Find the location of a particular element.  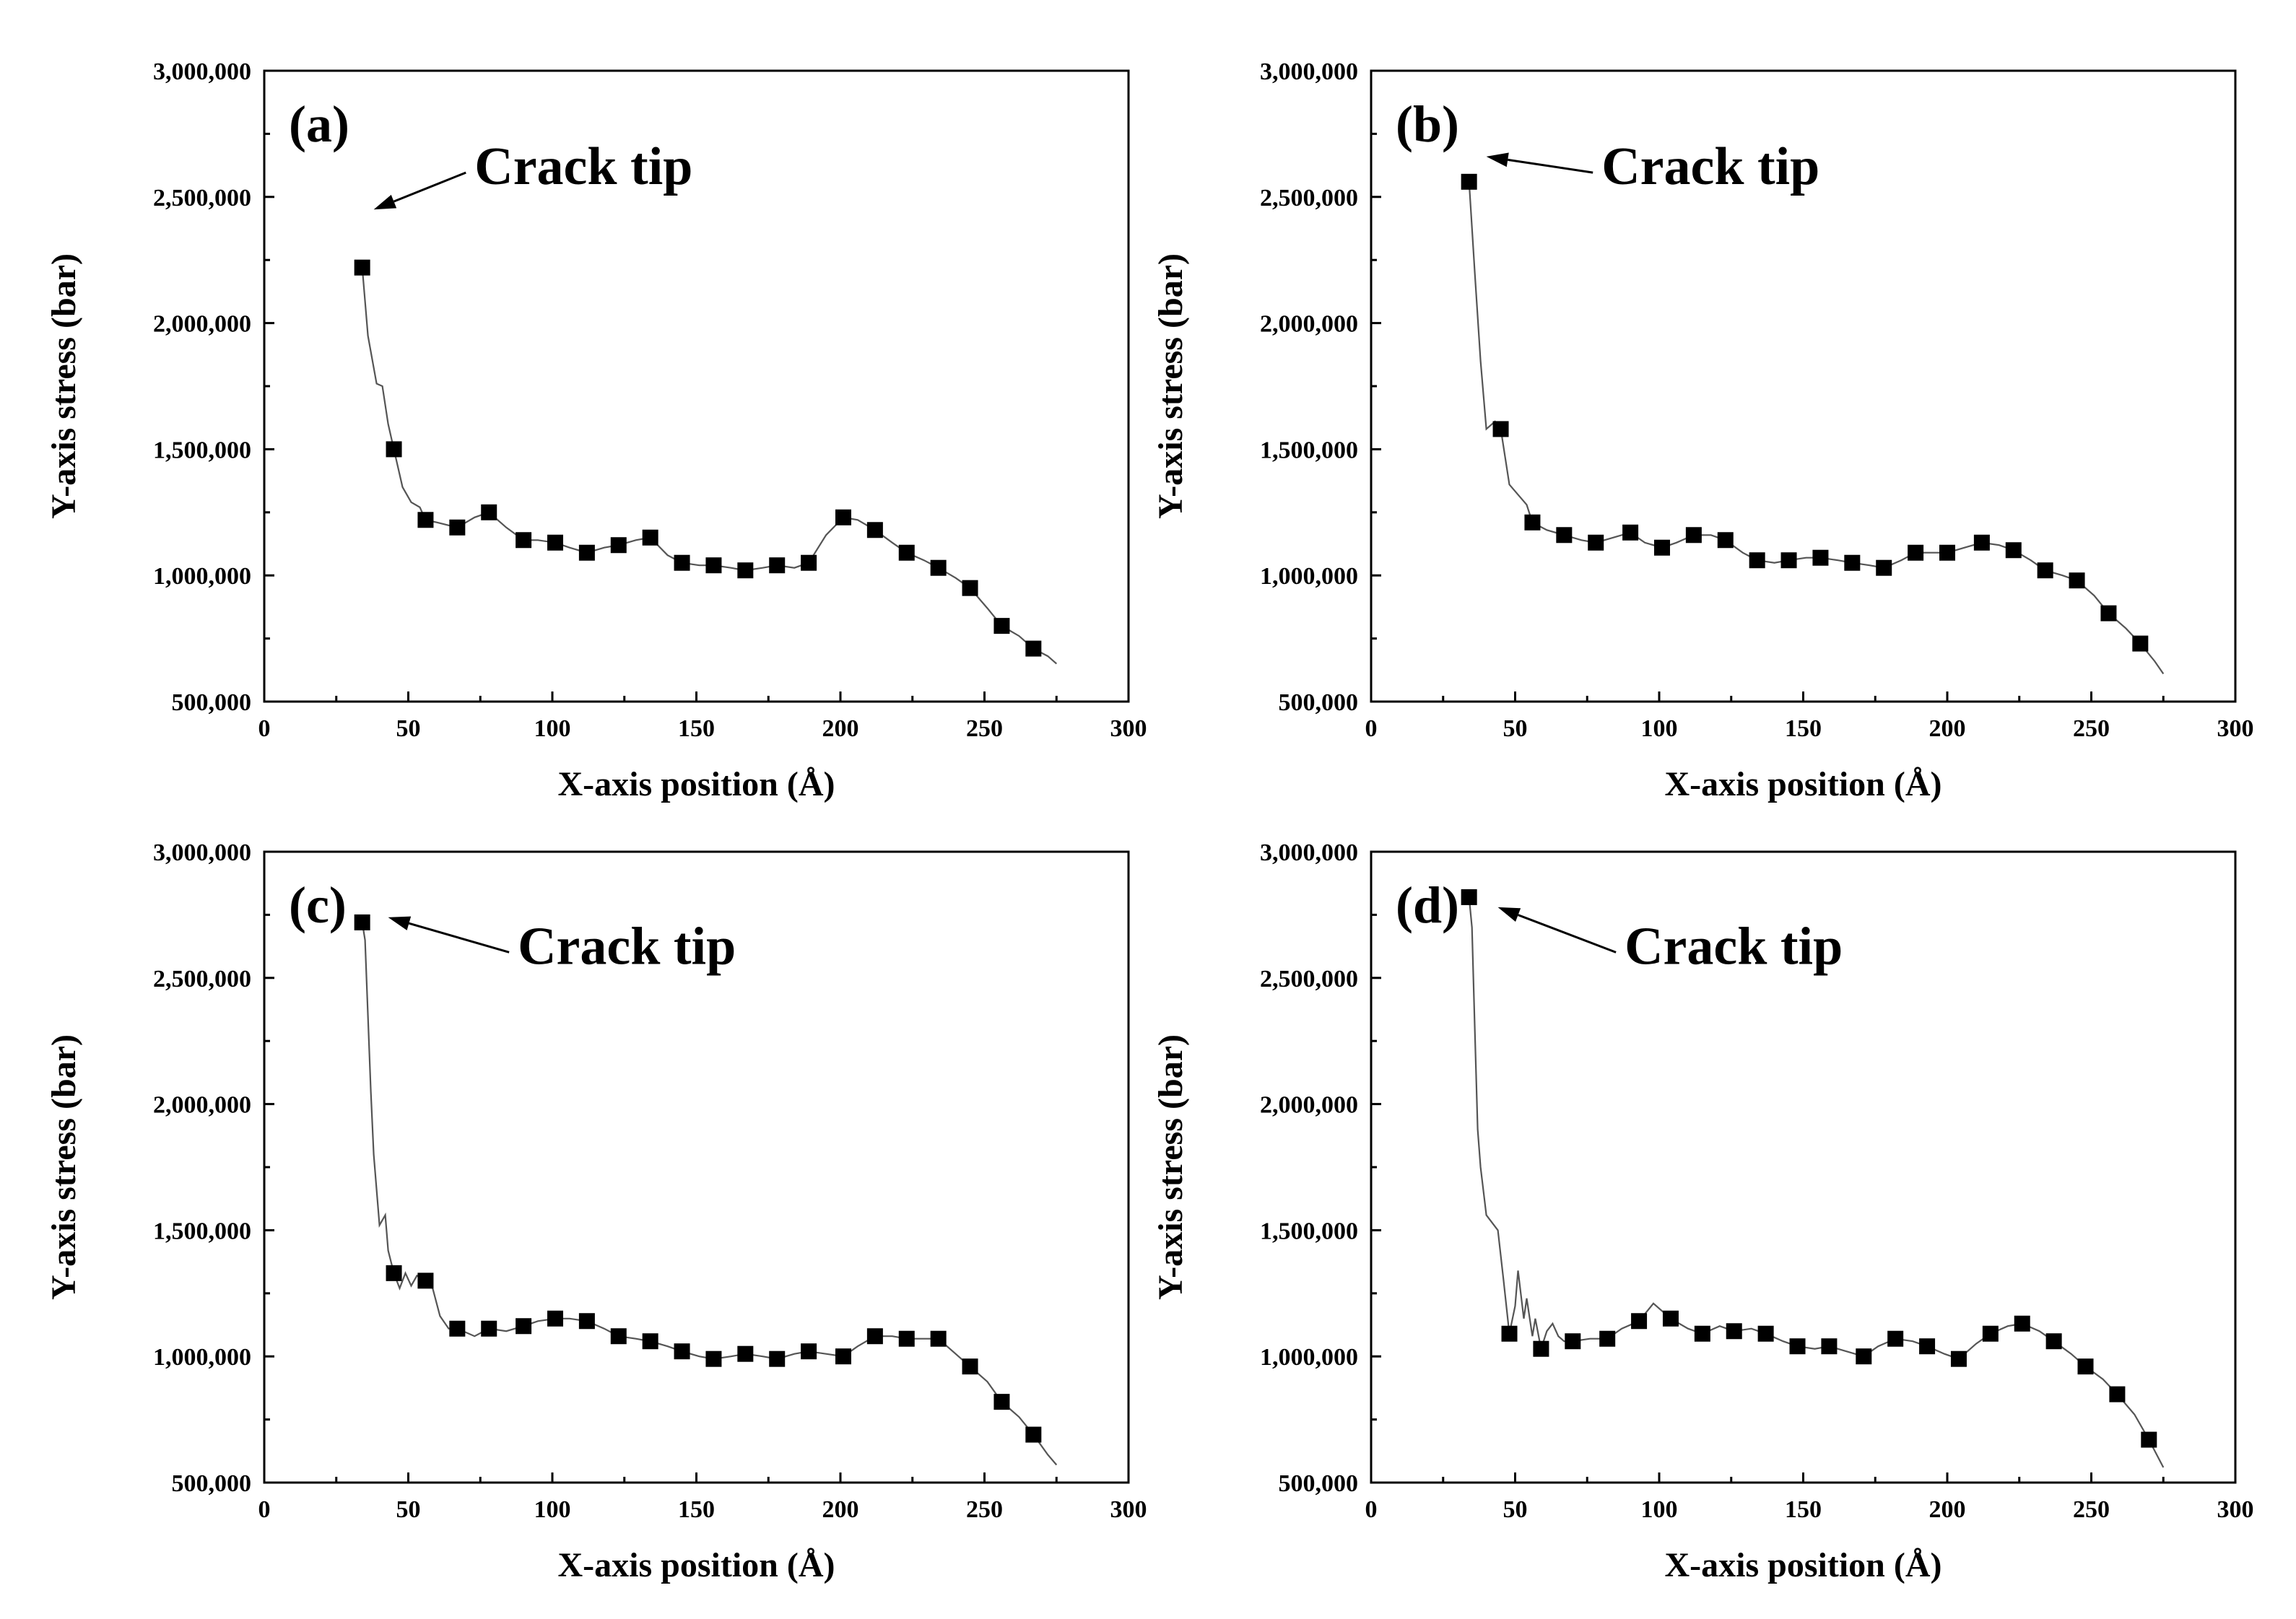

x-tick-label: 100 is located at coordinates (552, 1509).